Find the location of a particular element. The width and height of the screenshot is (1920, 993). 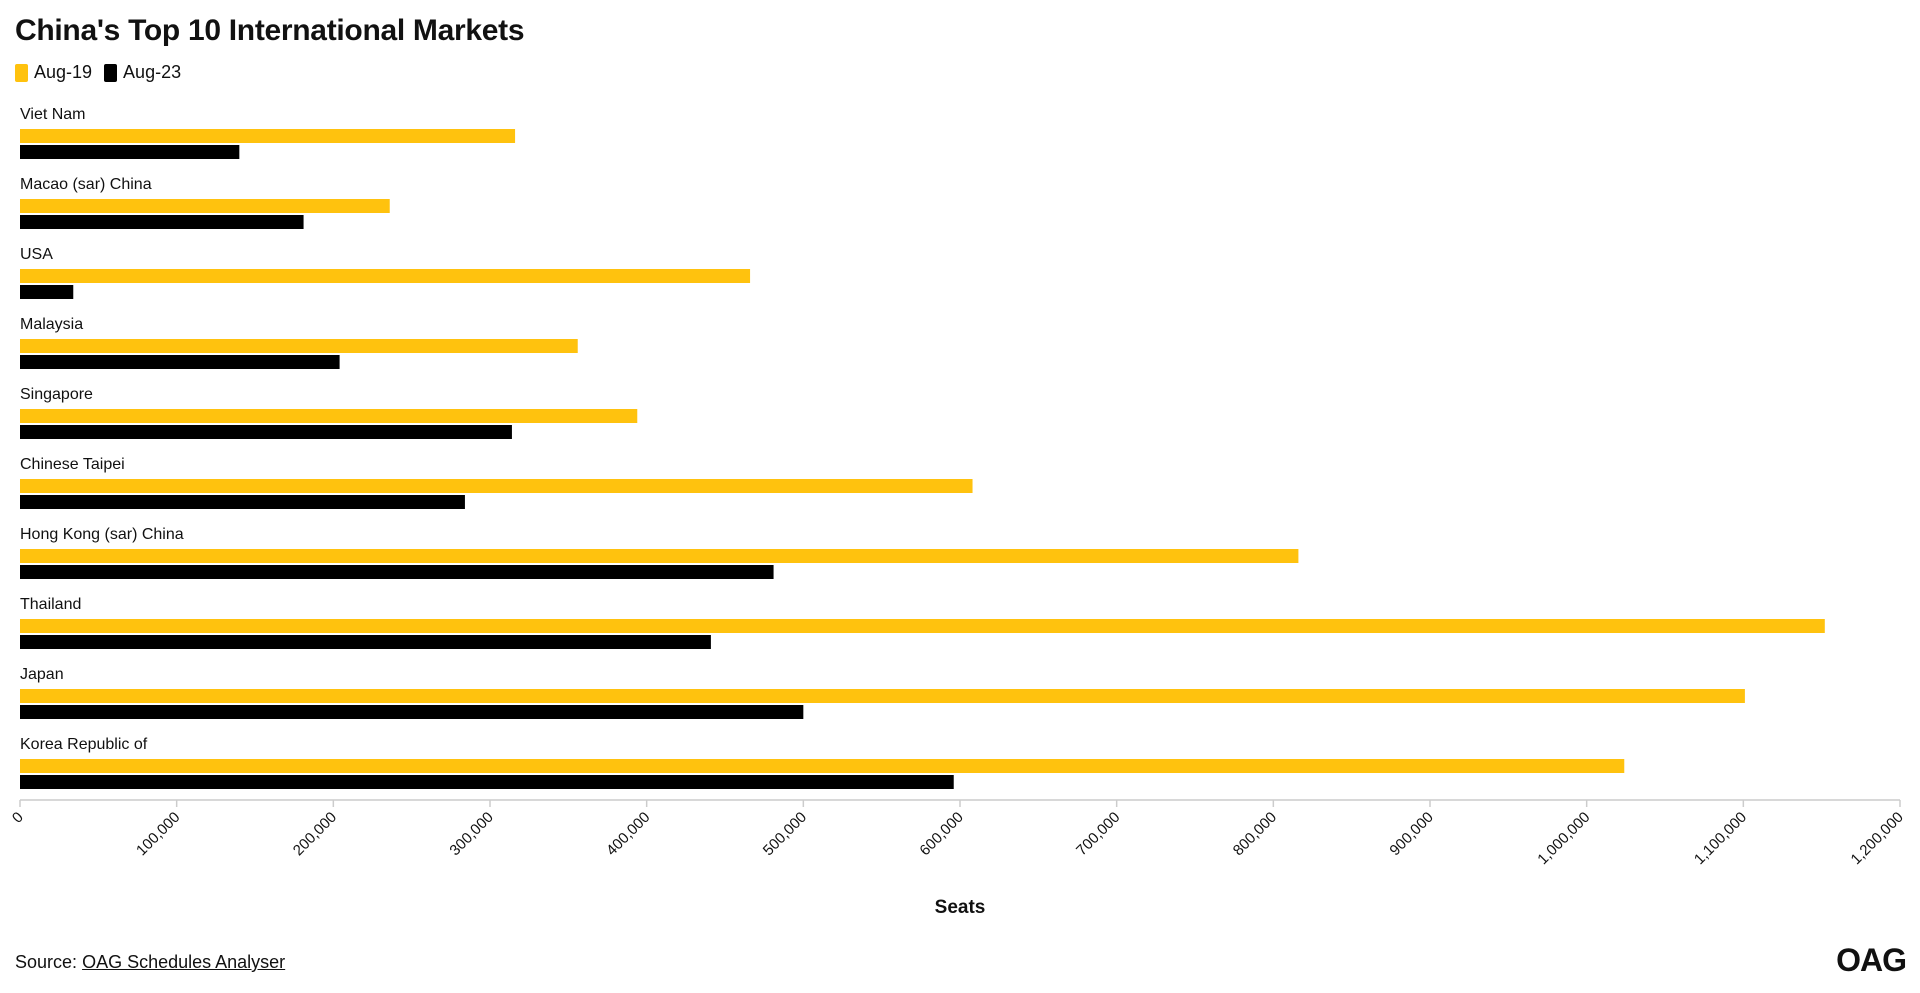

legend-item-aug23: Aug-23 is located at coordinates (142, 72).